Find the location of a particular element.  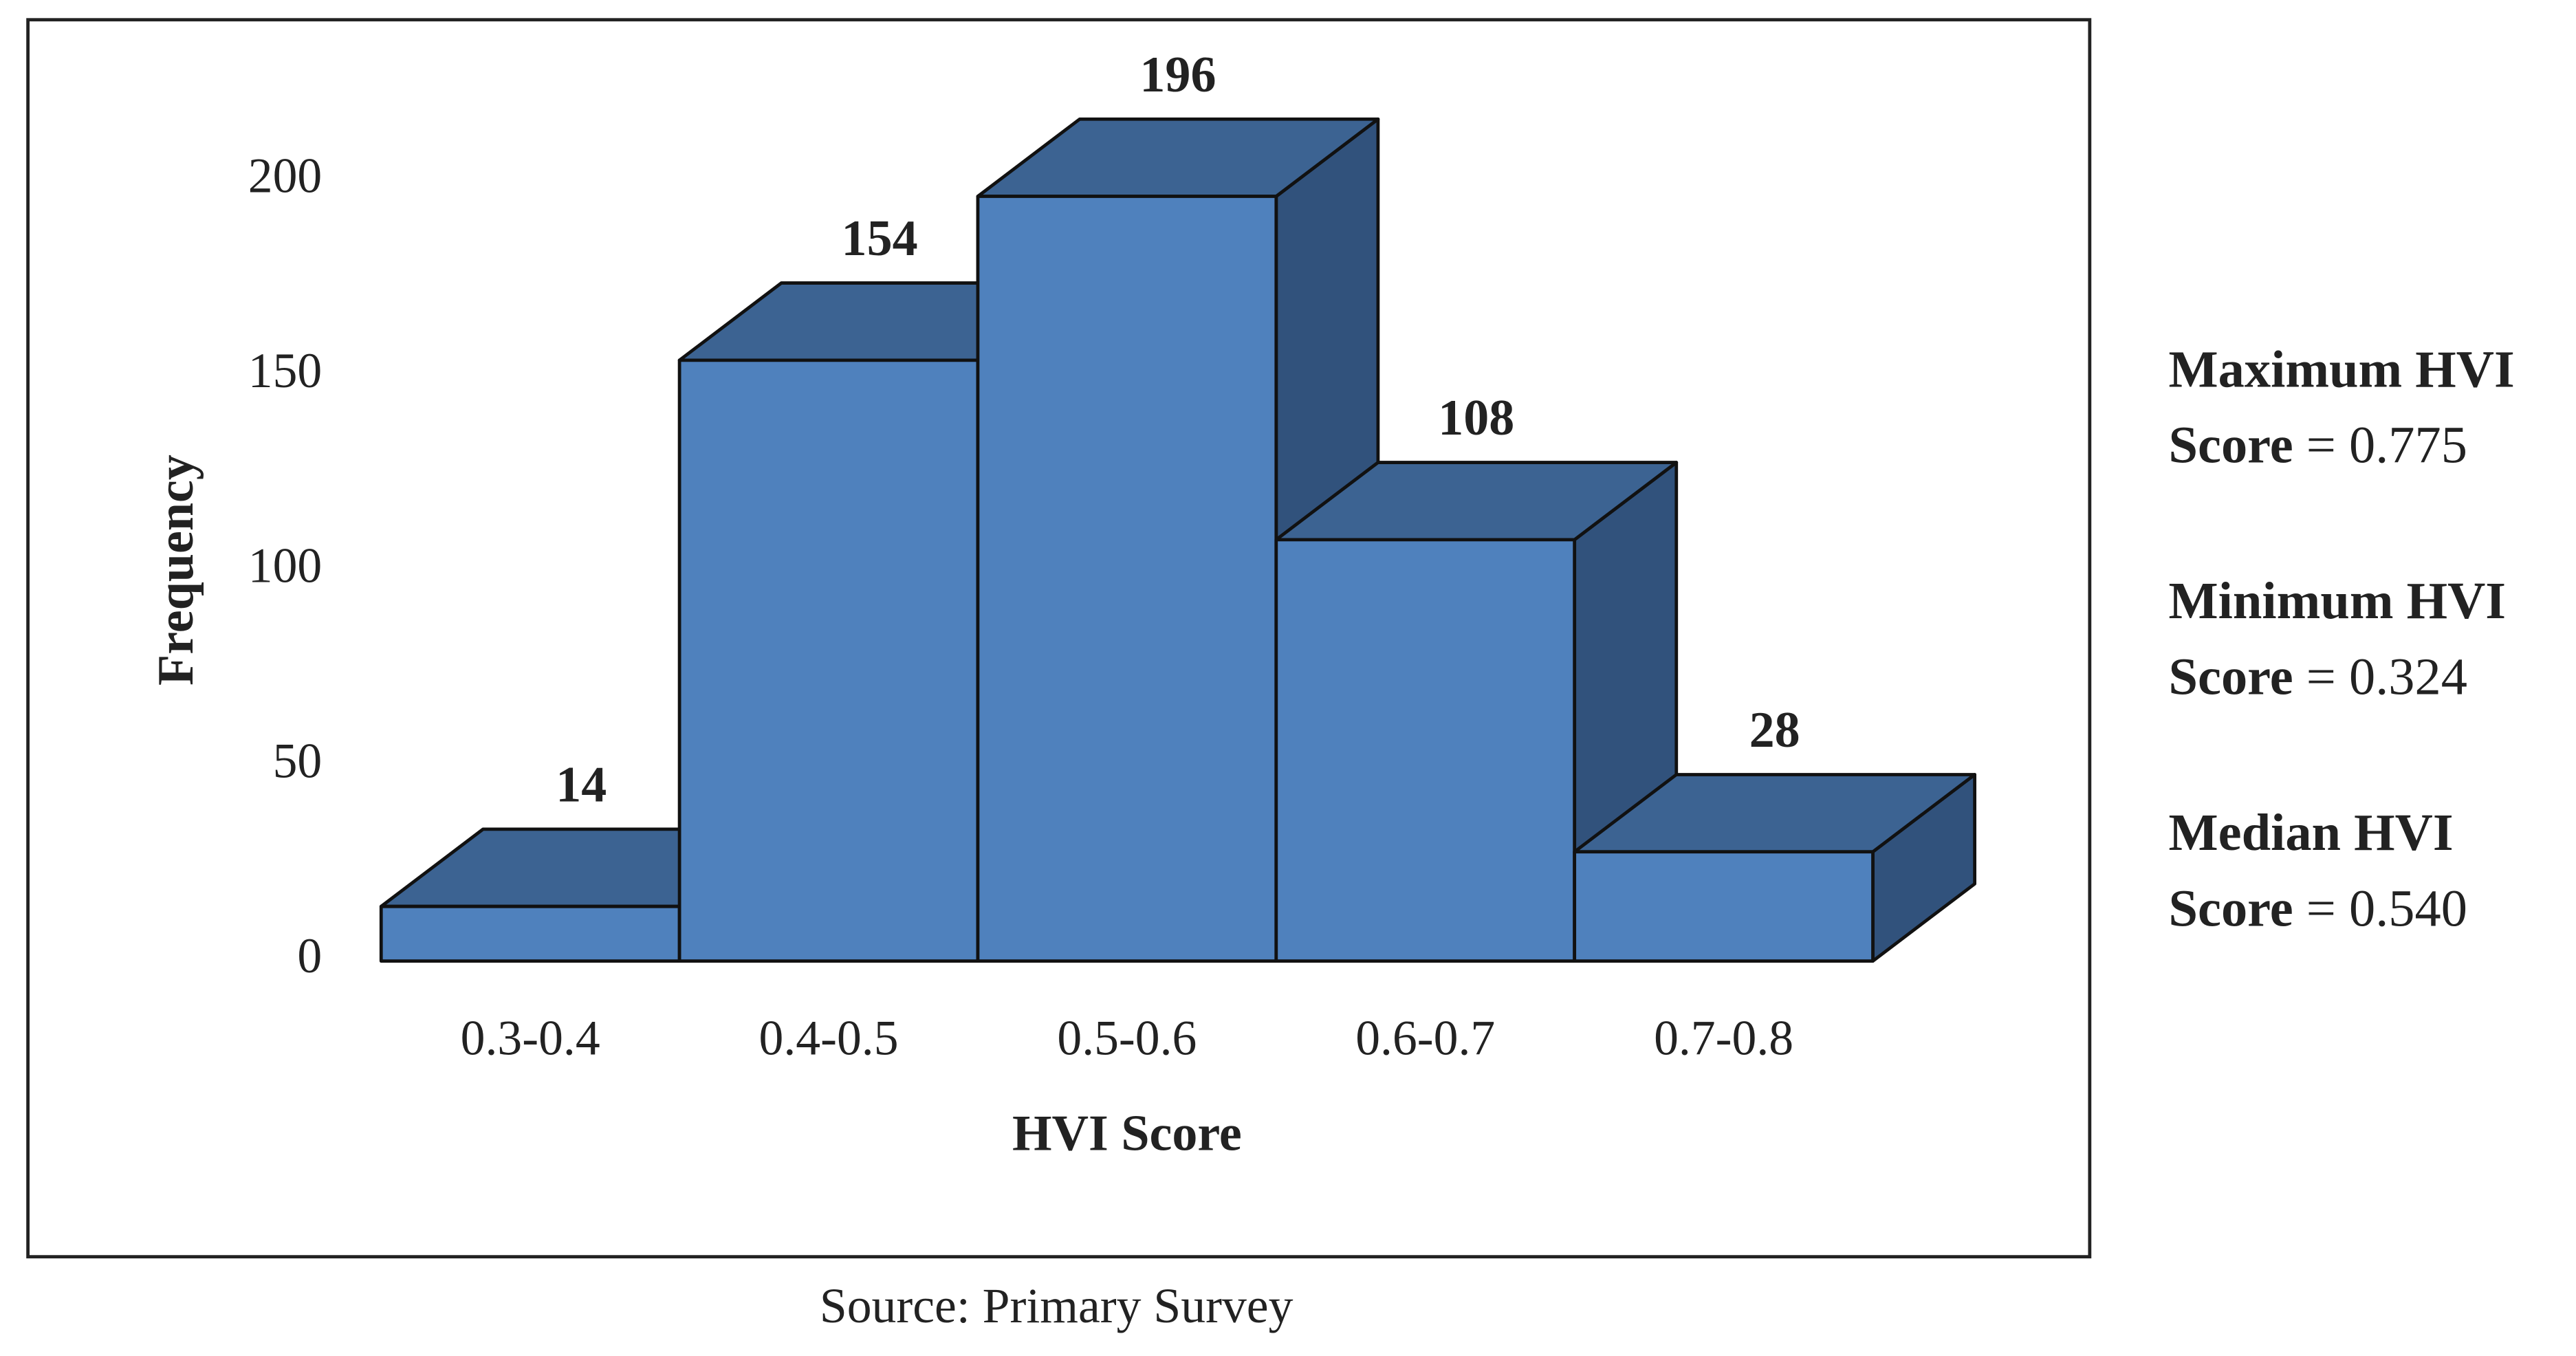

annotation-value: = 0.540 is located at coordinates (2386, 908).